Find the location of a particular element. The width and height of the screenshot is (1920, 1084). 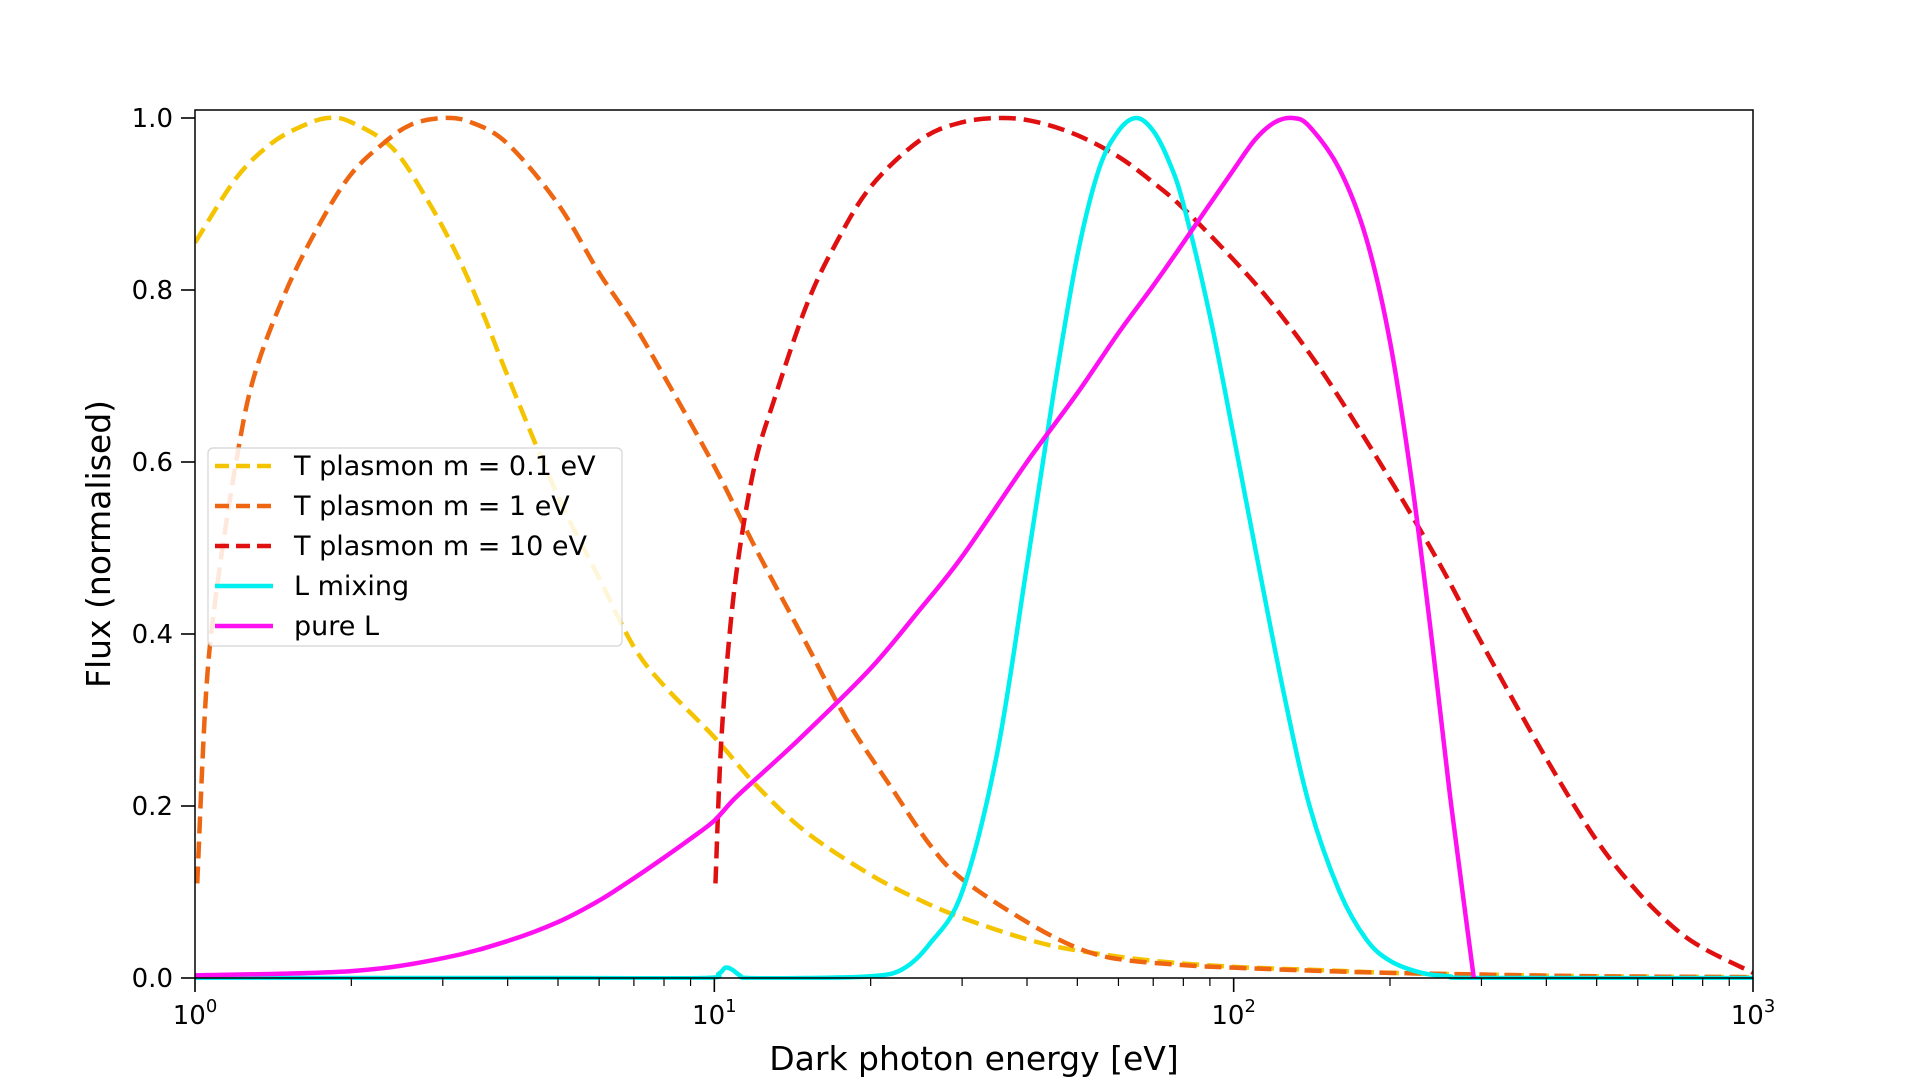

x-tick-label-1: 10¹ is located at coordinates (714, 1013).